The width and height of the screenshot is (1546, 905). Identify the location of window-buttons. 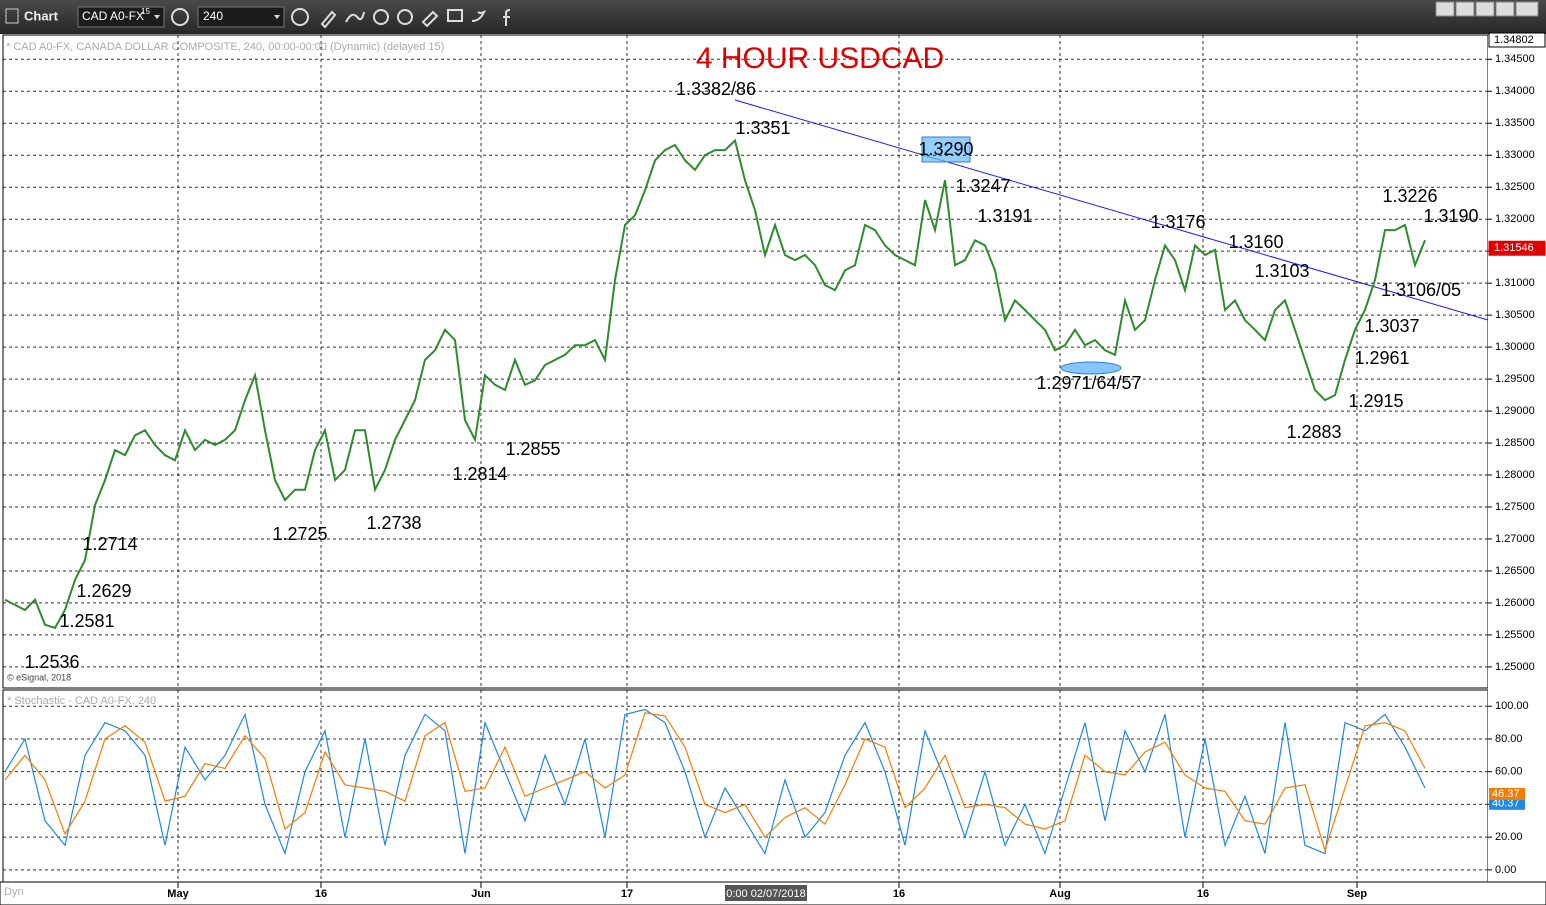
(1487, 9).